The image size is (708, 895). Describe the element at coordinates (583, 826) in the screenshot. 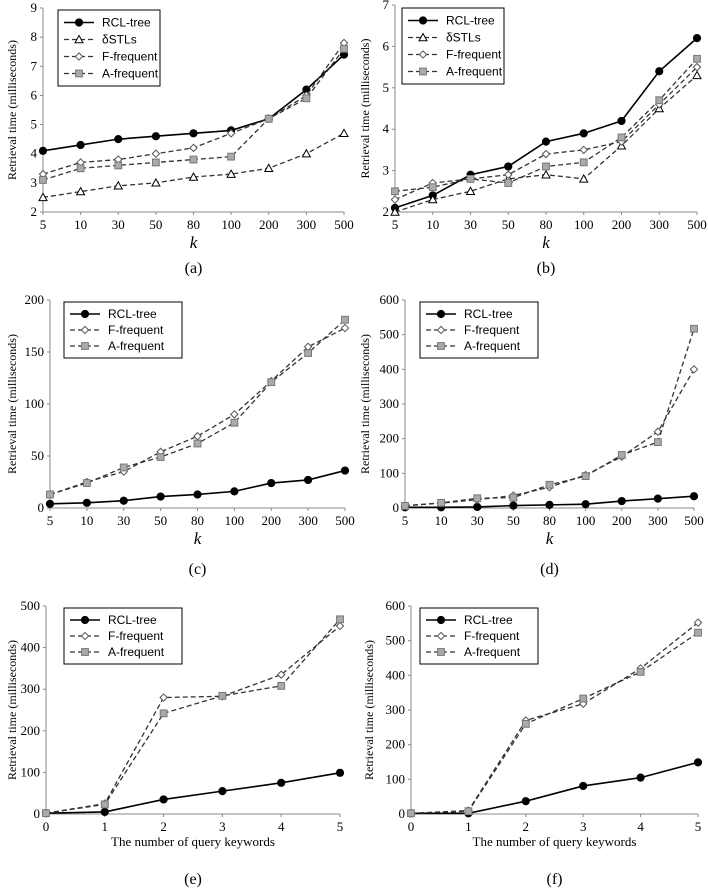

I see `x-tick-label: 3` at that location.